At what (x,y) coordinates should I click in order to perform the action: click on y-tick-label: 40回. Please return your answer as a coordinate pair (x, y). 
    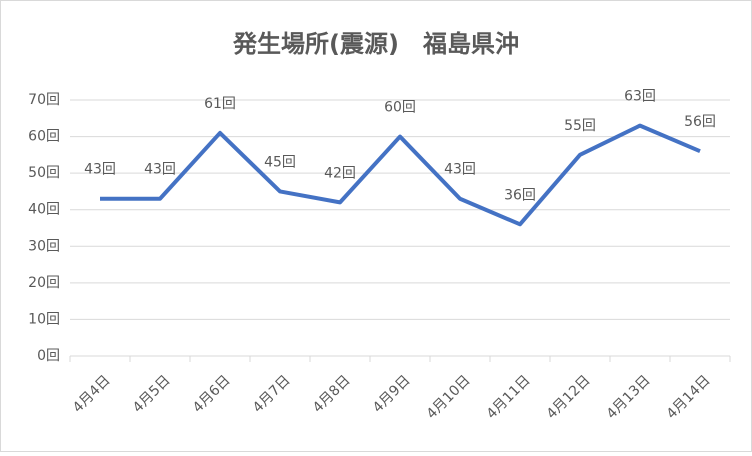
    Looking at the image, I should click on (44, 210).